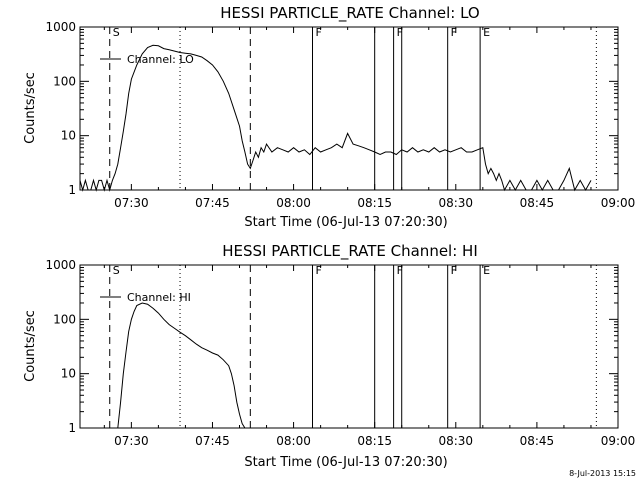 This screenshot has height=480, width=640. Describe the element at coordinates (400, 270) in the screenshot. I see `event-marker-label-hi-5: F` at that location.